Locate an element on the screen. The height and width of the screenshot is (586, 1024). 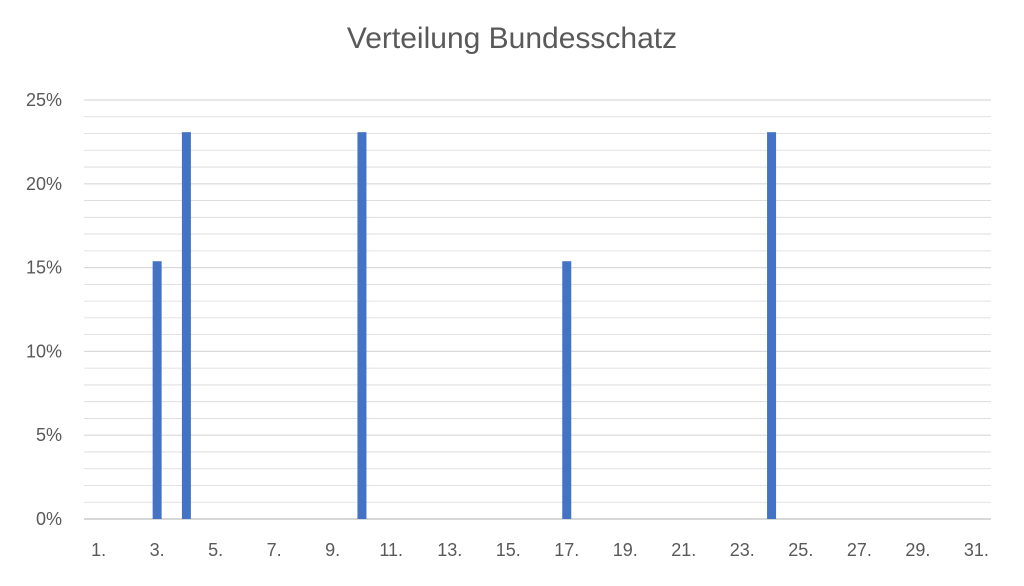
y-tick-label: 0% is located at coordinates (49, 519).